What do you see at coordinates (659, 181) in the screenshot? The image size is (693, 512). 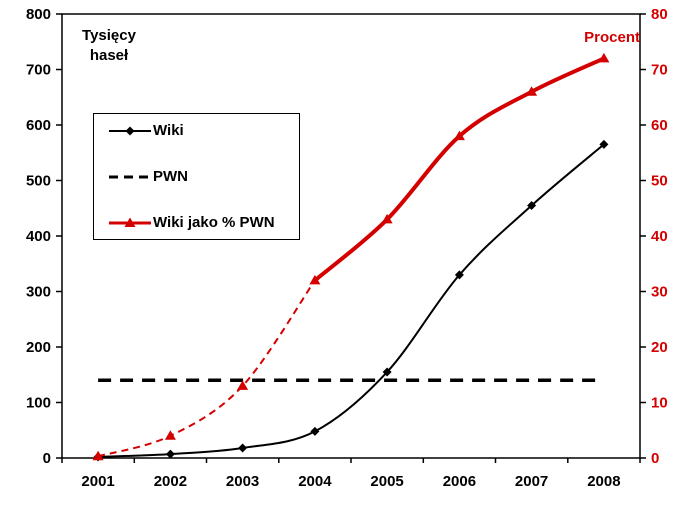 I see `right-axis-tick-label: 50` at bounding box center [659, 181].